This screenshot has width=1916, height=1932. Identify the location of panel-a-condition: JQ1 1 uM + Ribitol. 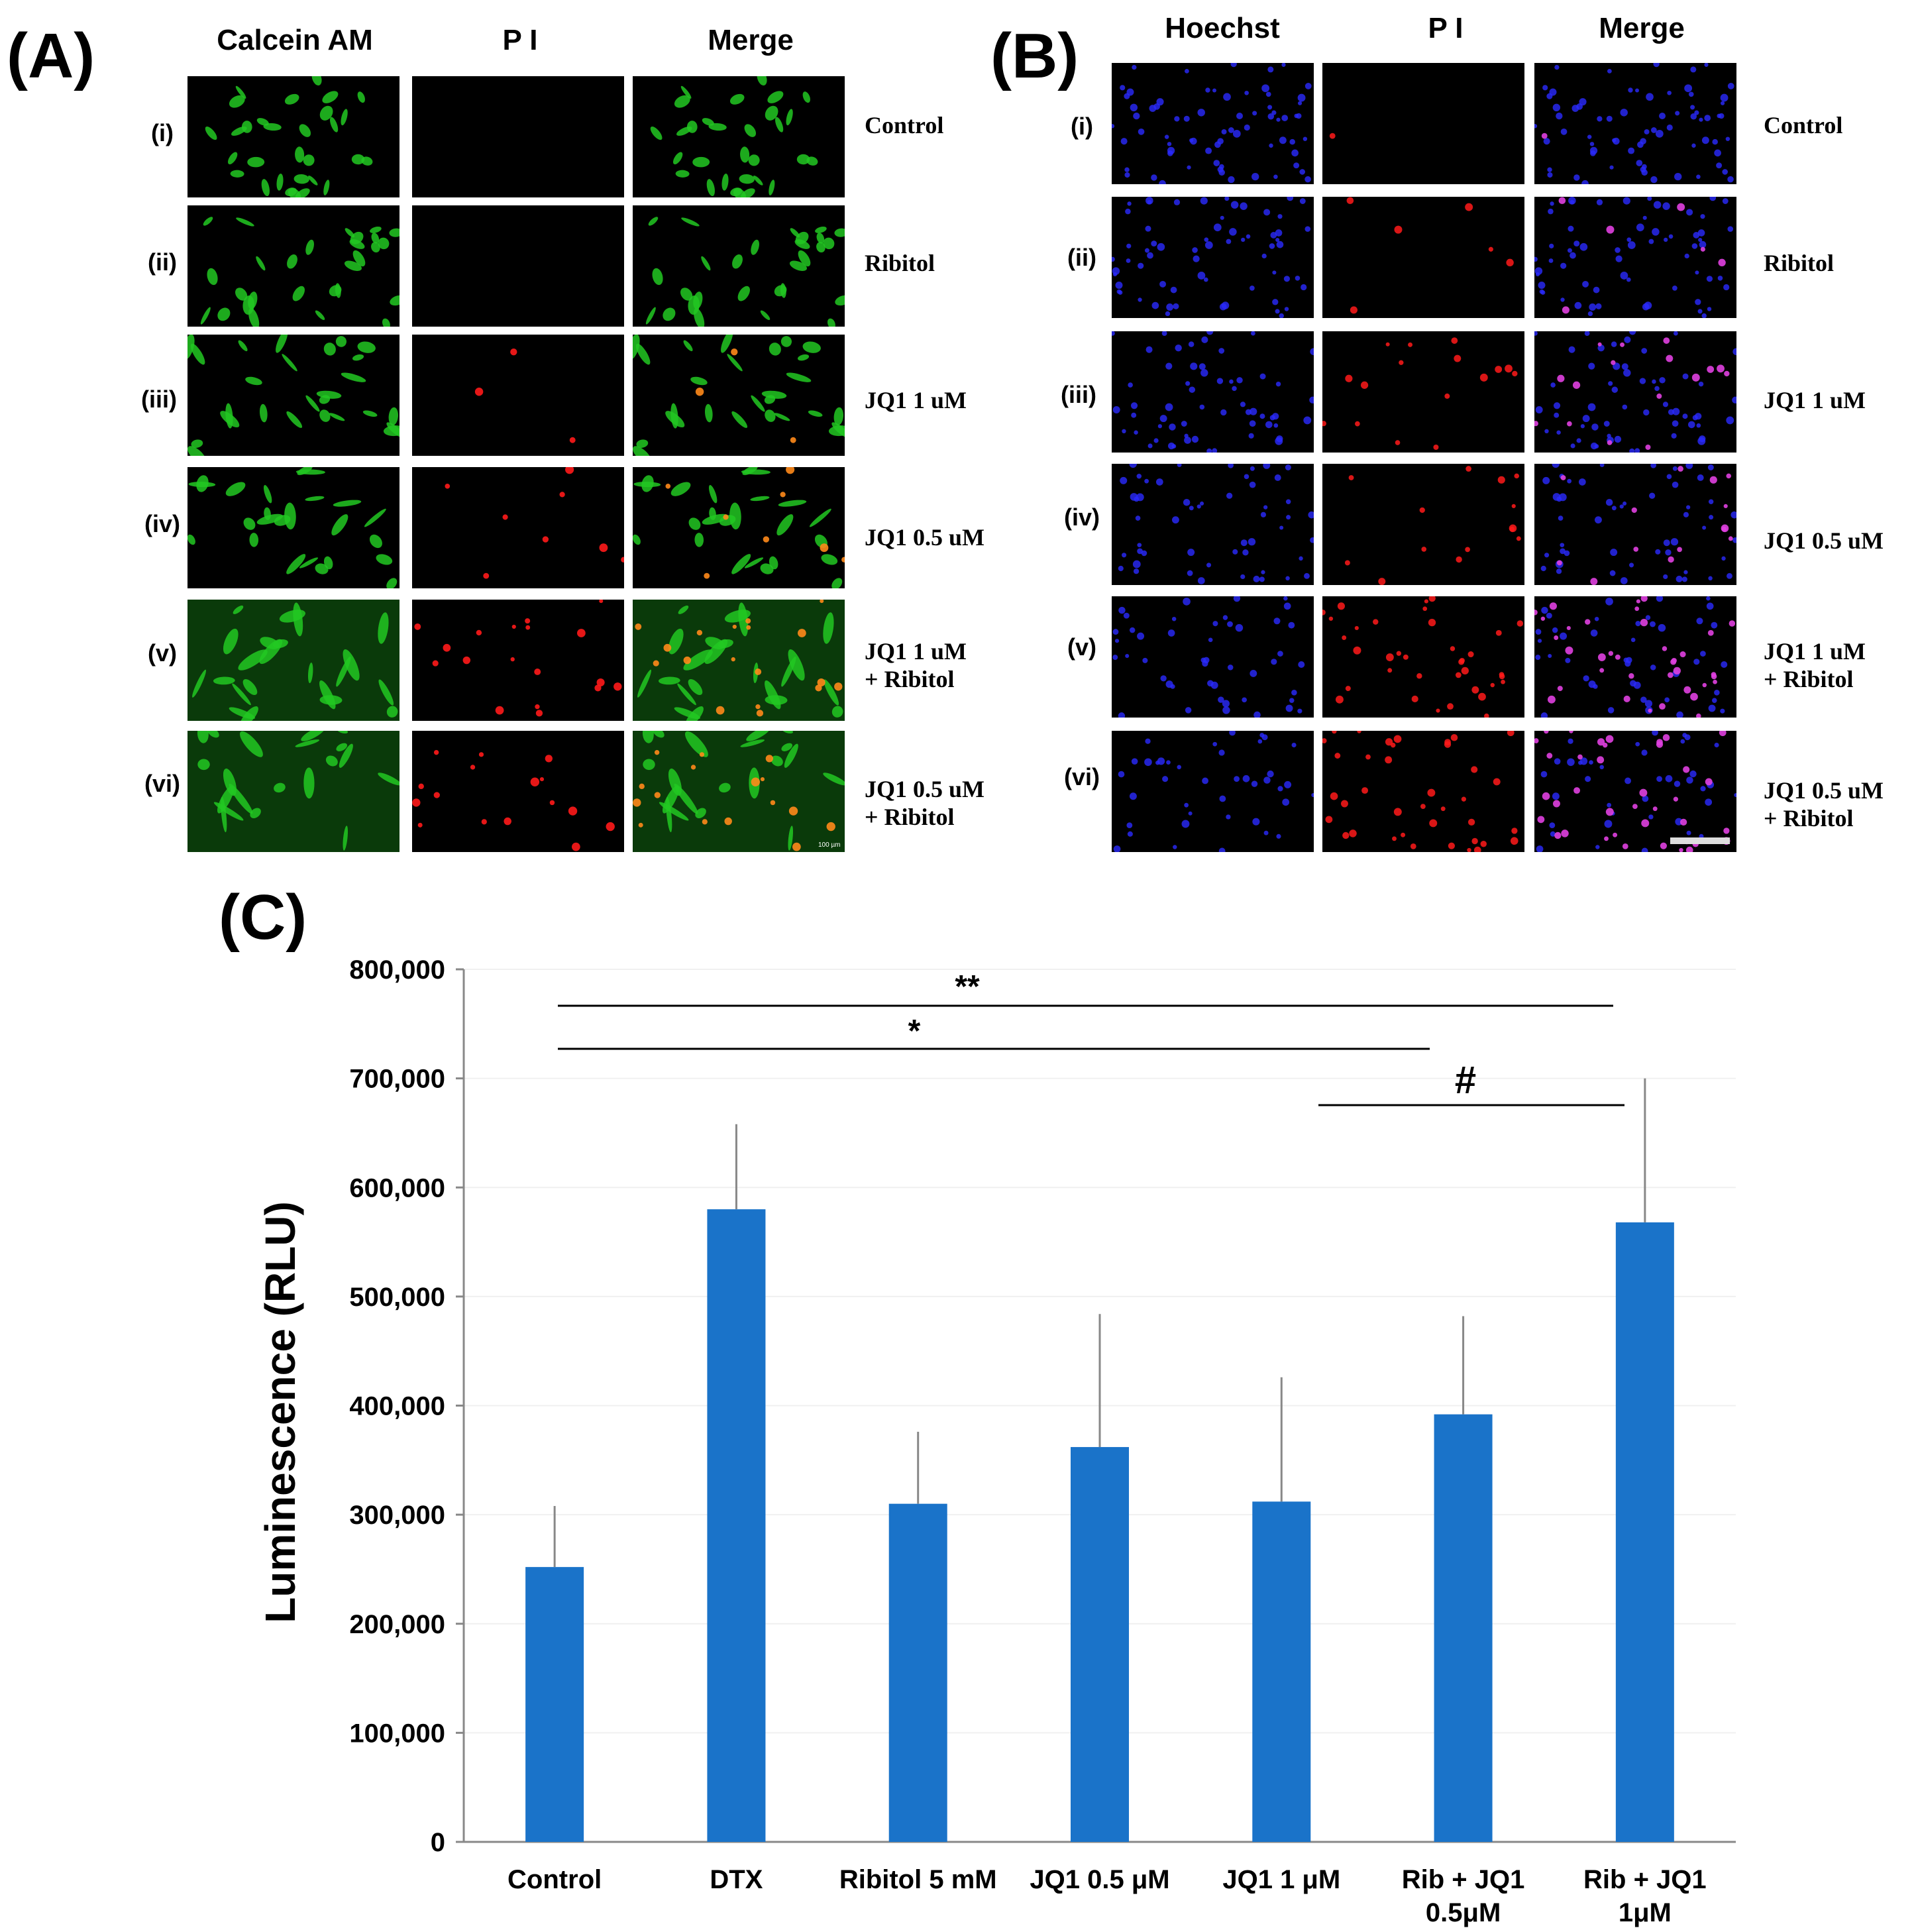
(916, 665).